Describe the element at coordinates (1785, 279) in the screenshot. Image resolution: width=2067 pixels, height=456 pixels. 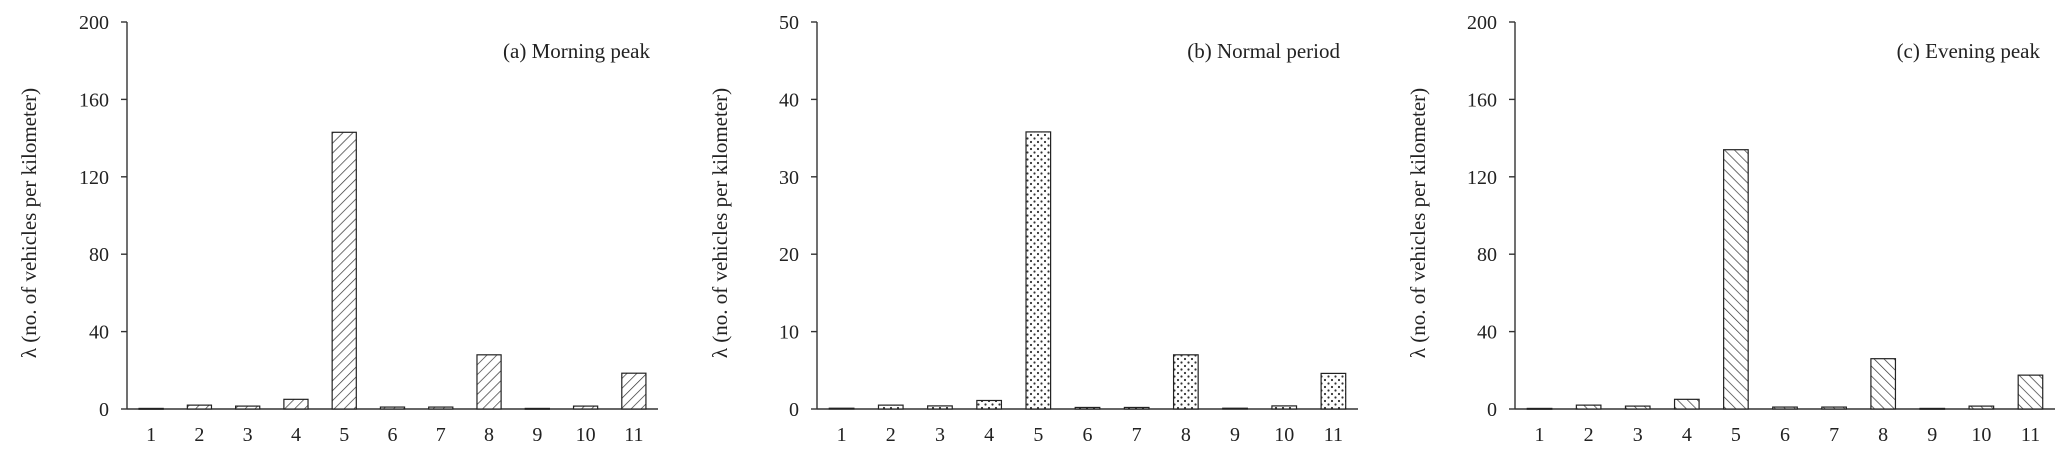
I see `bar-series` at that location.